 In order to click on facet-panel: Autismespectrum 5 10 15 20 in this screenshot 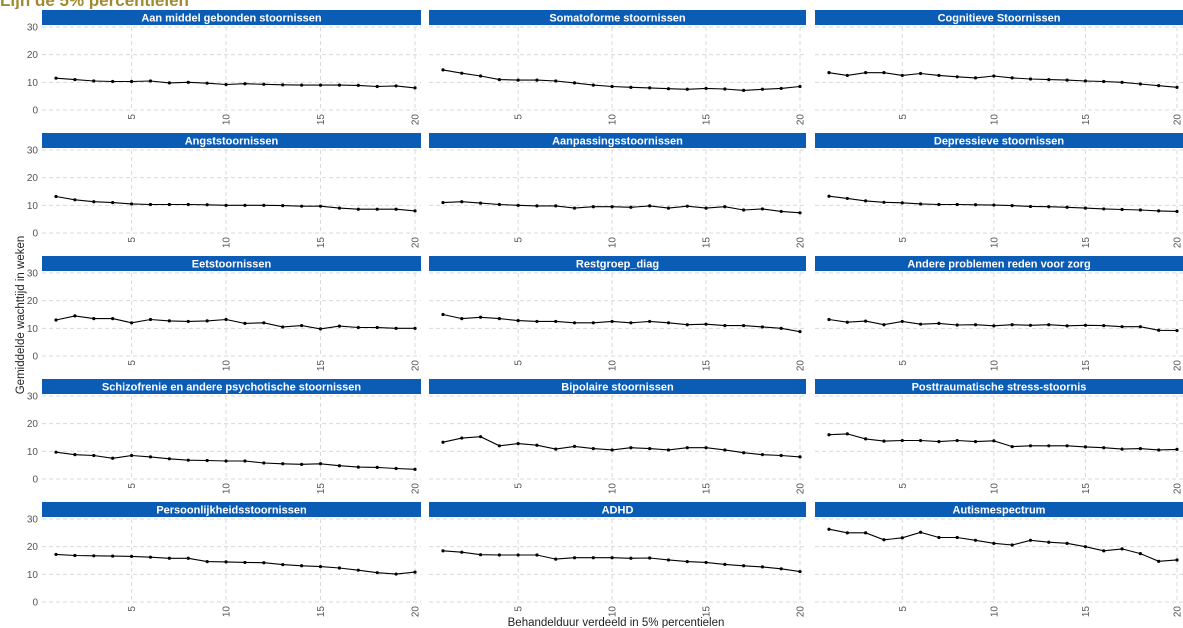, I will do `click(999, 559)`.